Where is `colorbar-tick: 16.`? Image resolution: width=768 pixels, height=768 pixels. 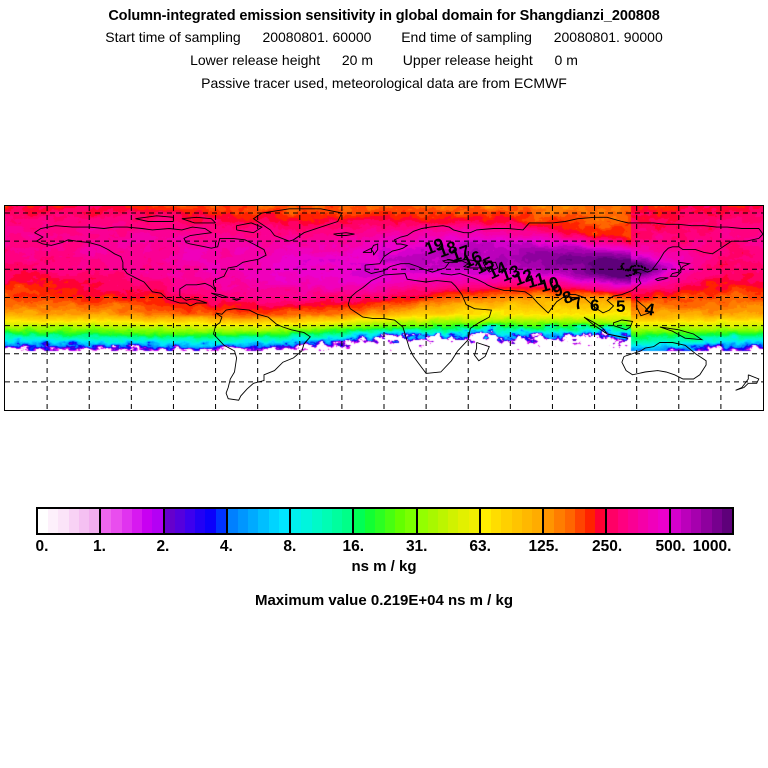 colorbar-tick: 16. is located at coordinates (353, 546).